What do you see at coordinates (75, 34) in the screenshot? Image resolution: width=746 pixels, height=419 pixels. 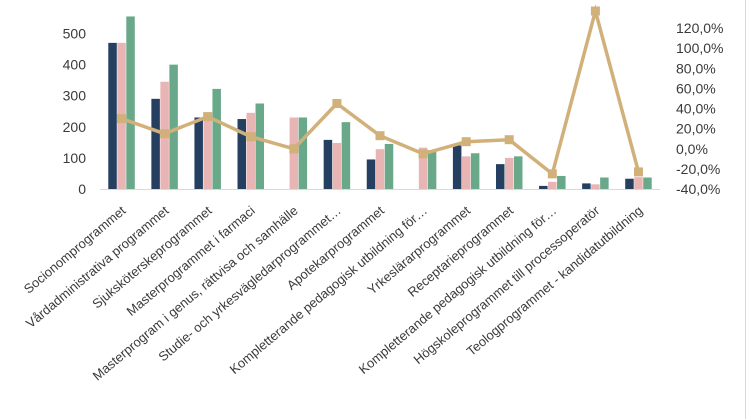 I see `y-tick-label: 500` at bounding box center [75, 34].